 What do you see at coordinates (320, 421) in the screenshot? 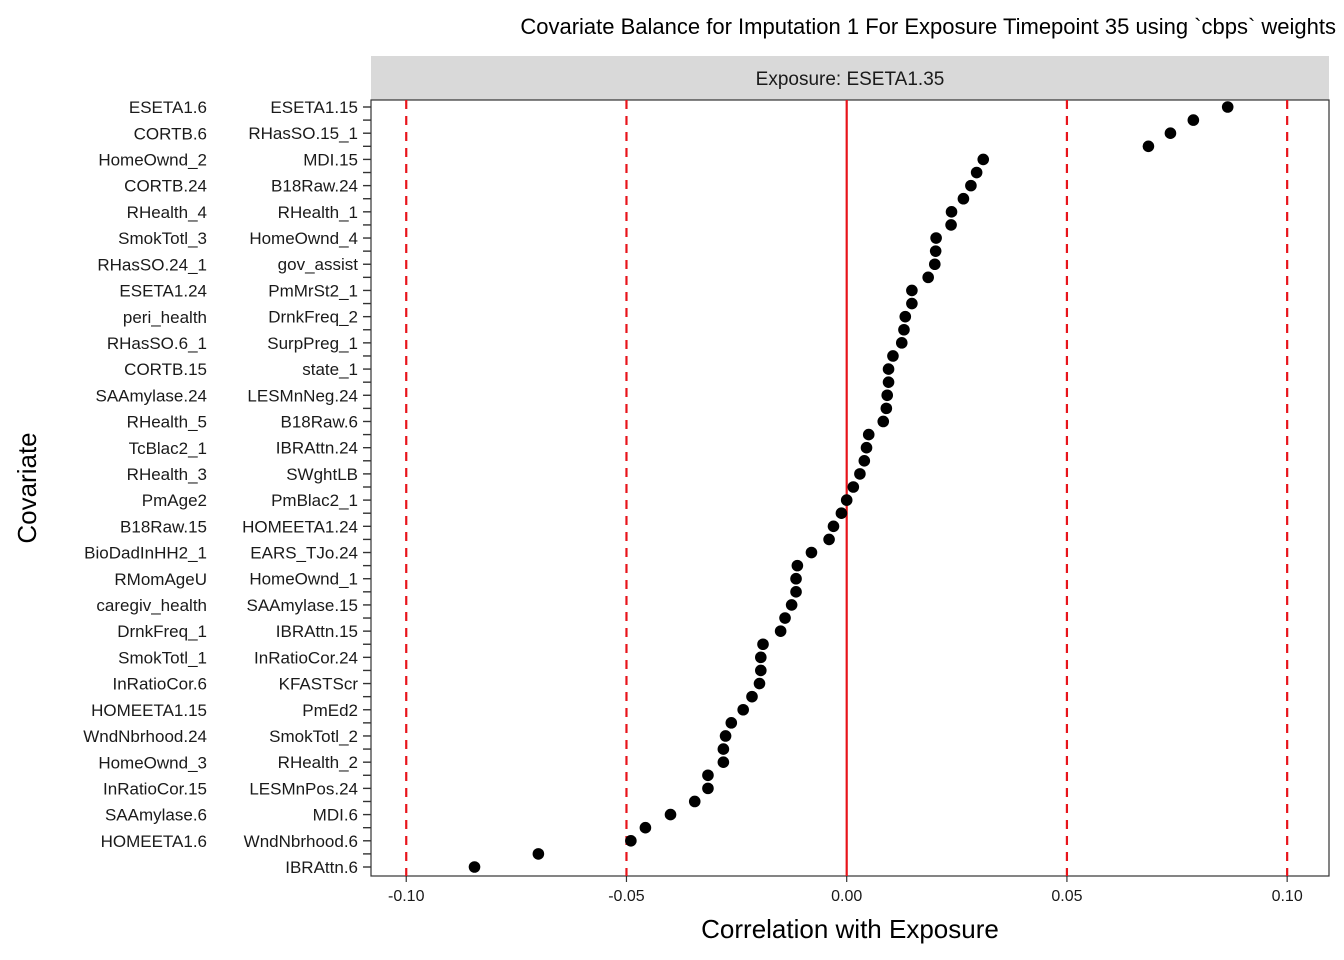
I see `y-tick-label: B18Raw.6` at bounding box center [320, 421].